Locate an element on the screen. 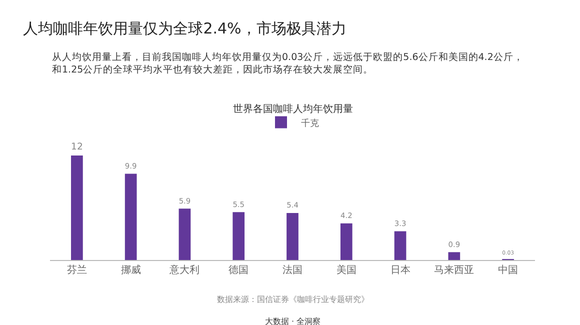  data-label: 5.5 is located at coordinates (238, 204).